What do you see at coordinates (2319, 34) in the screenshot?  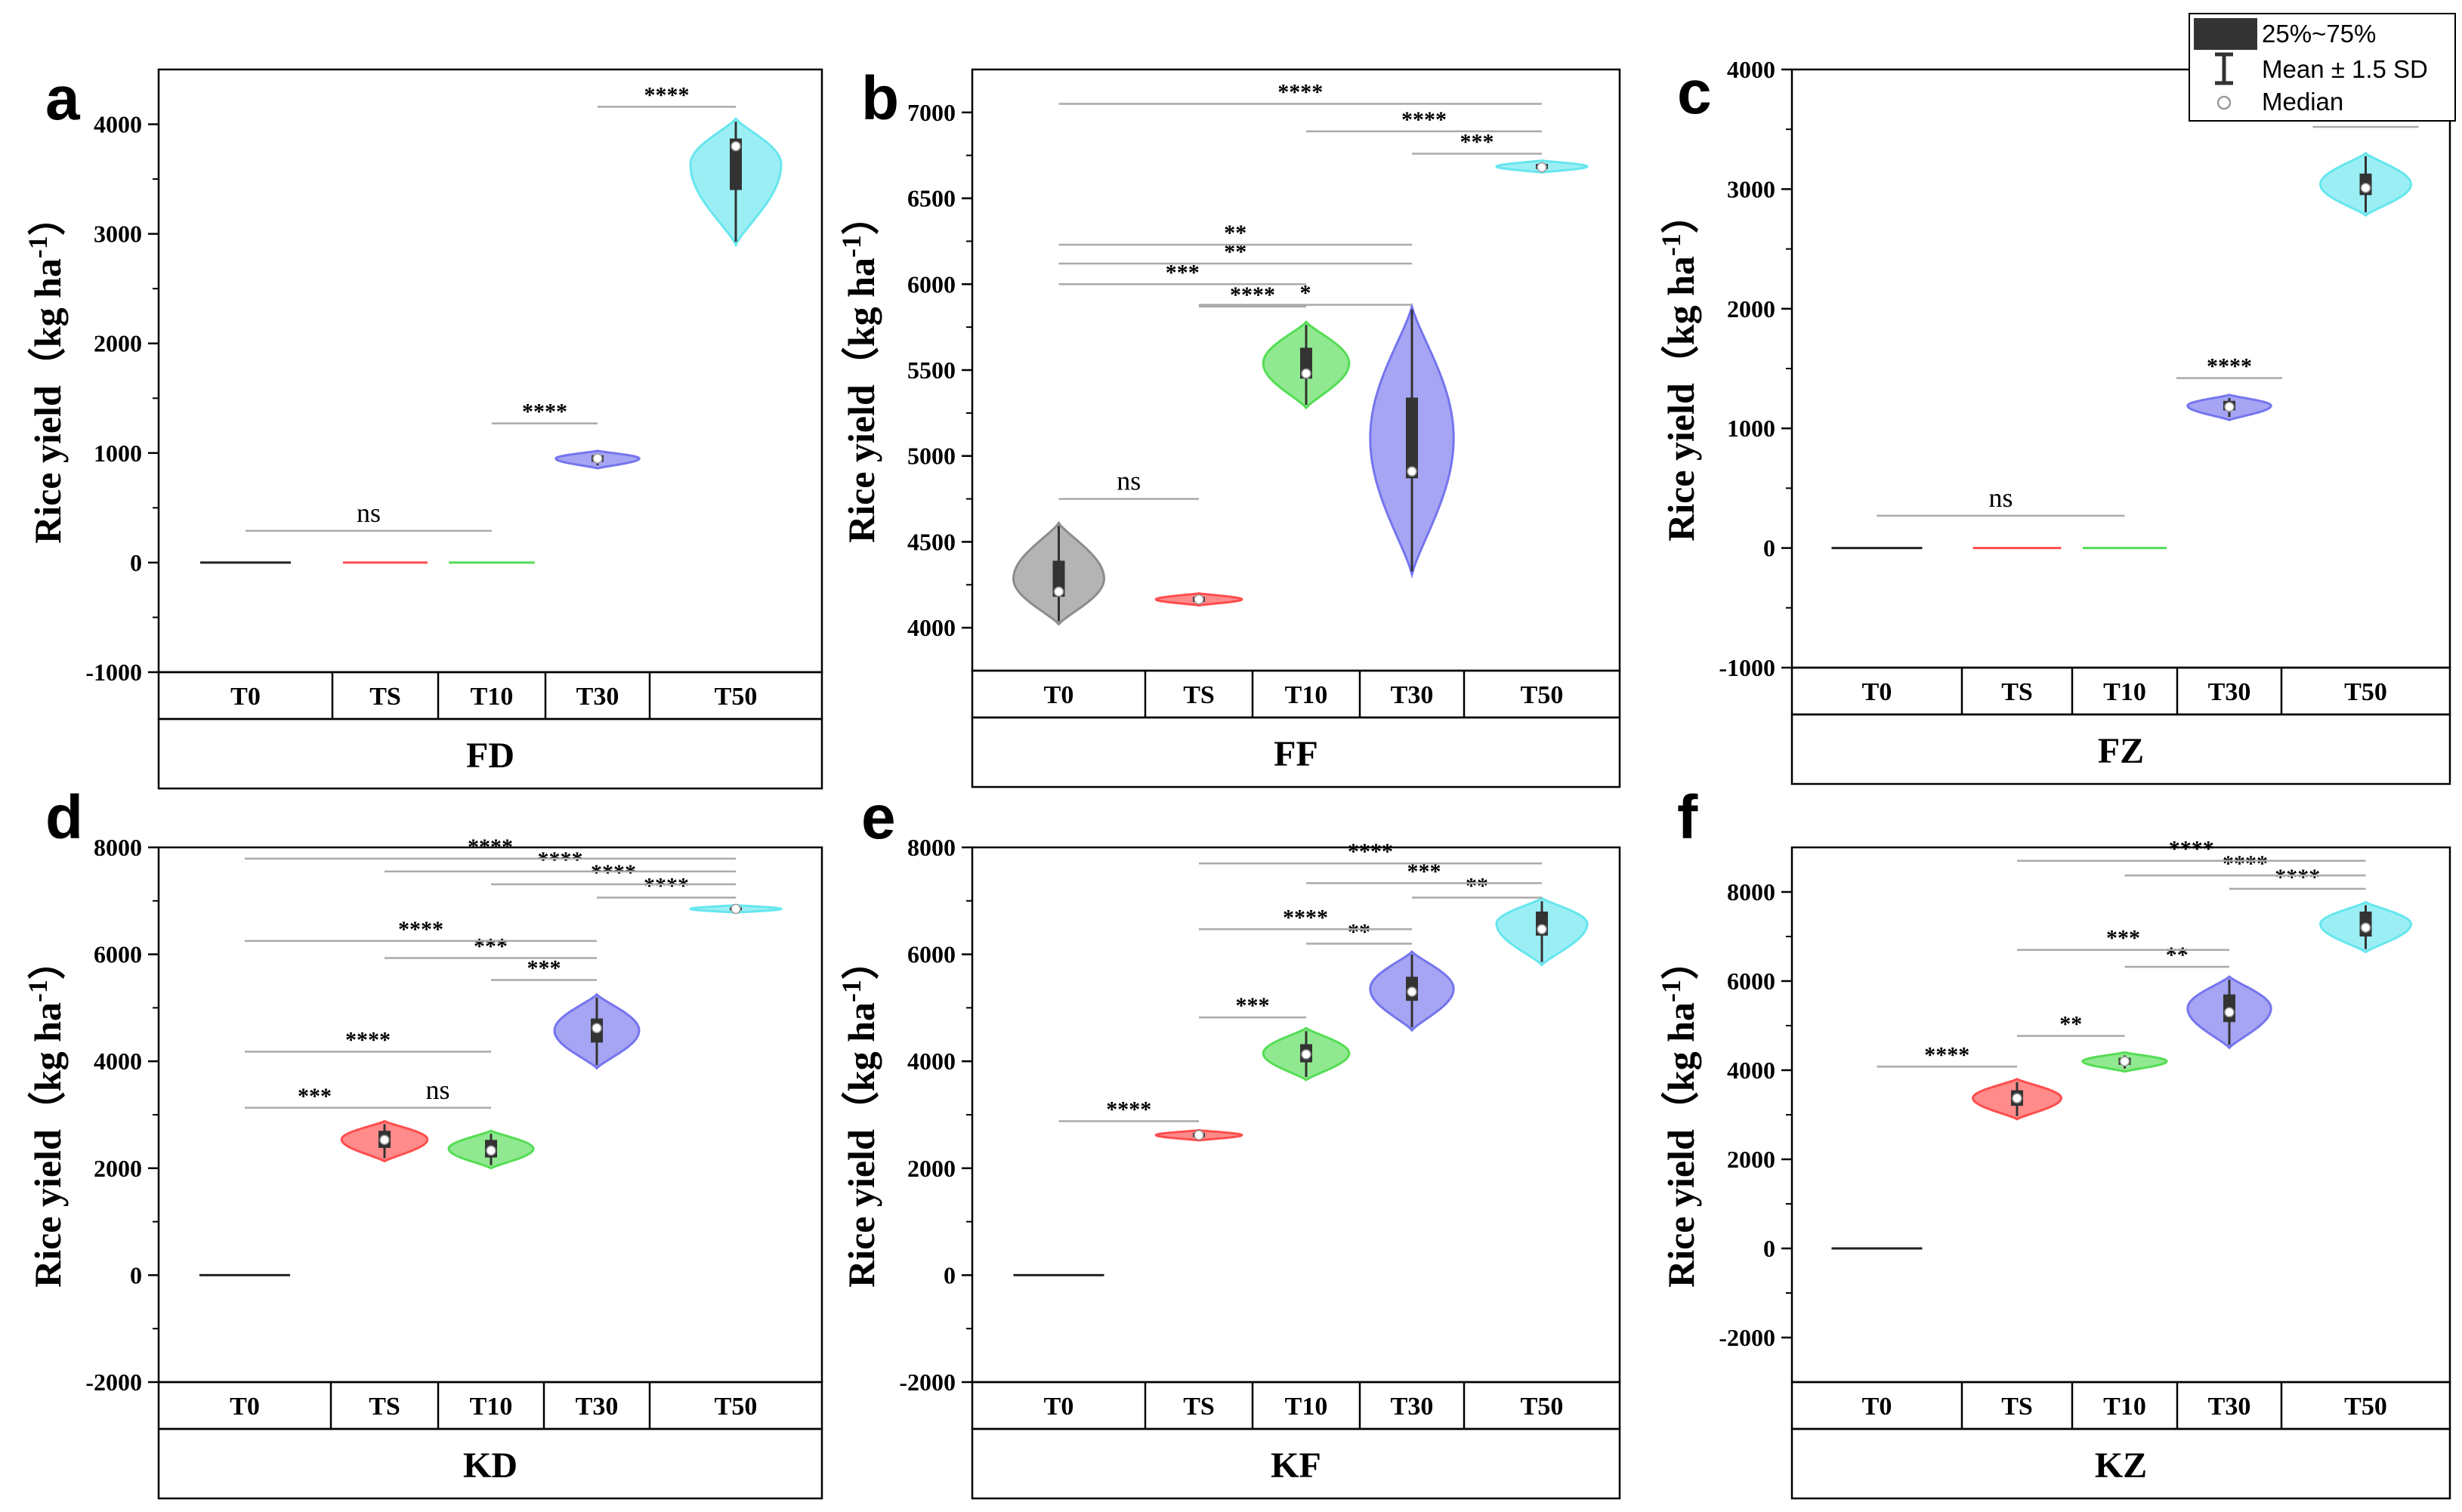 I see `legend-iqr-label: 25%~75%` at bounding box center [2319, 34].